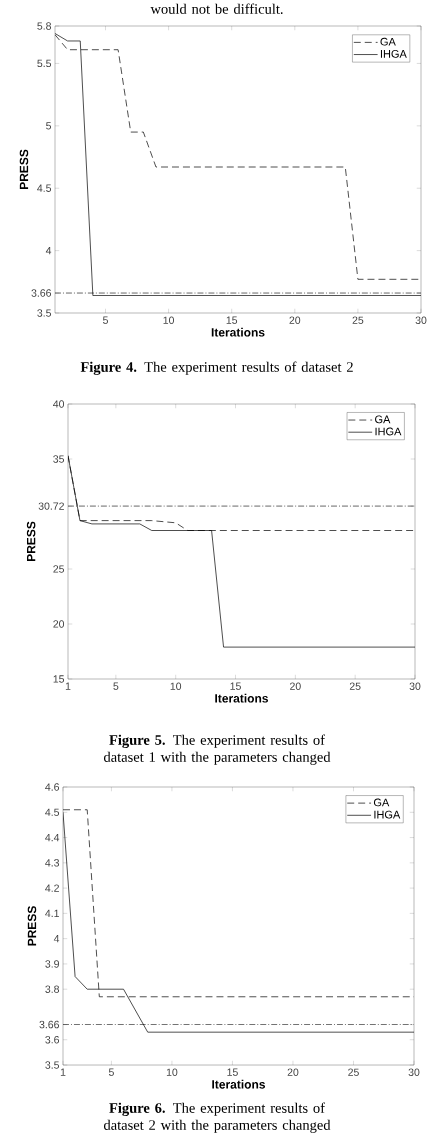 The width and height of the screenshot is (435, 1136). Describe the element at coordinates (52, 787) in the screenshot. I see `y-tick-label: 4.6` at that location.